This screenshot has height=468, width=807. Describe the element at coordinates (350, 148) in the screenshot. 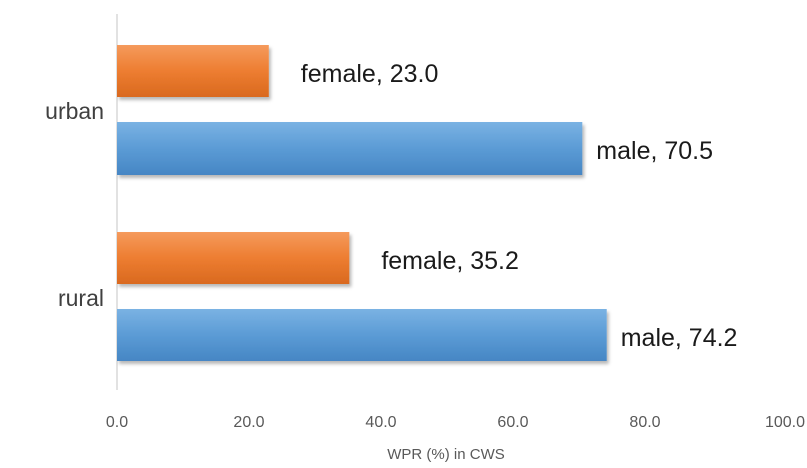

I see `bar-urban-male` at that location.